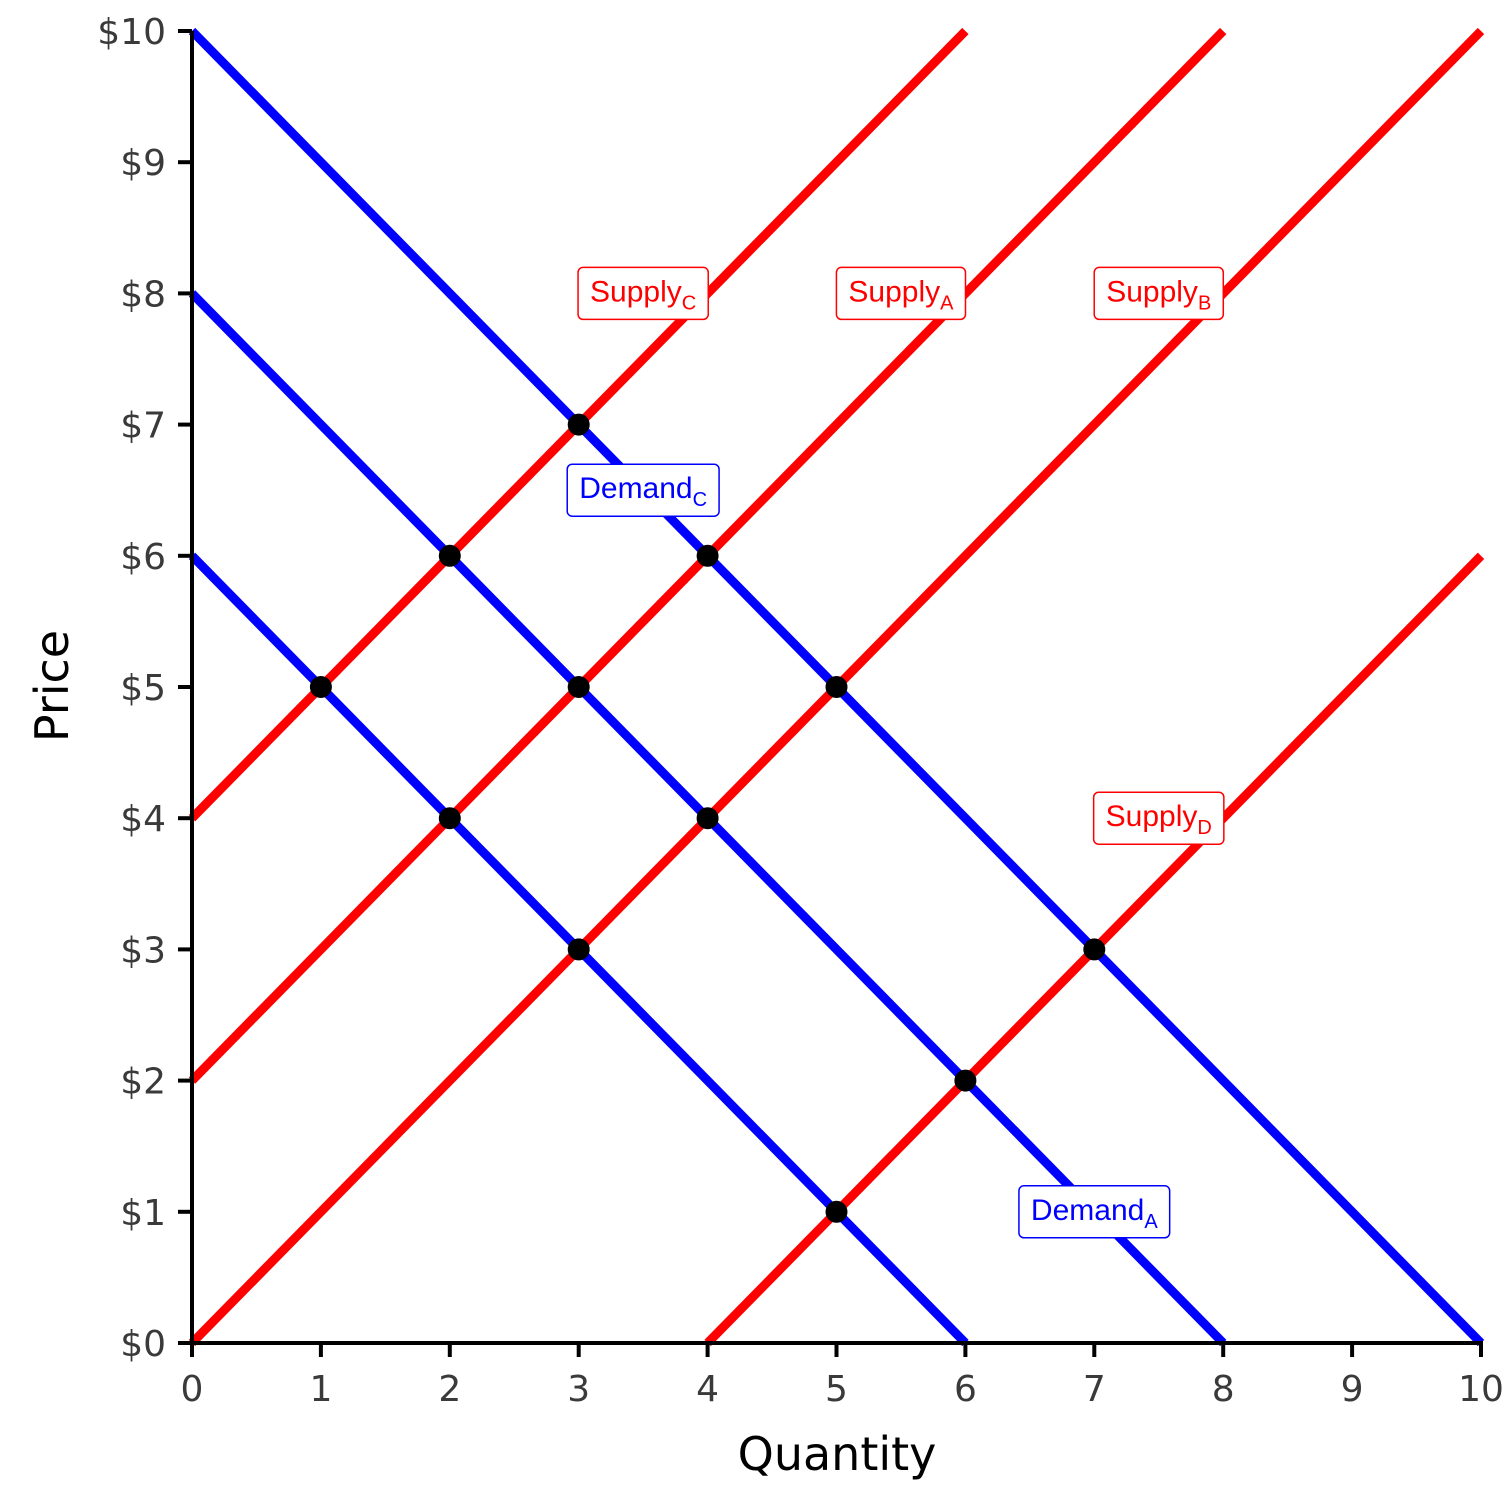 The height and width of the screenshot is (1512, 1512). I want to click on label-demand-c-box, so click(643, 490).